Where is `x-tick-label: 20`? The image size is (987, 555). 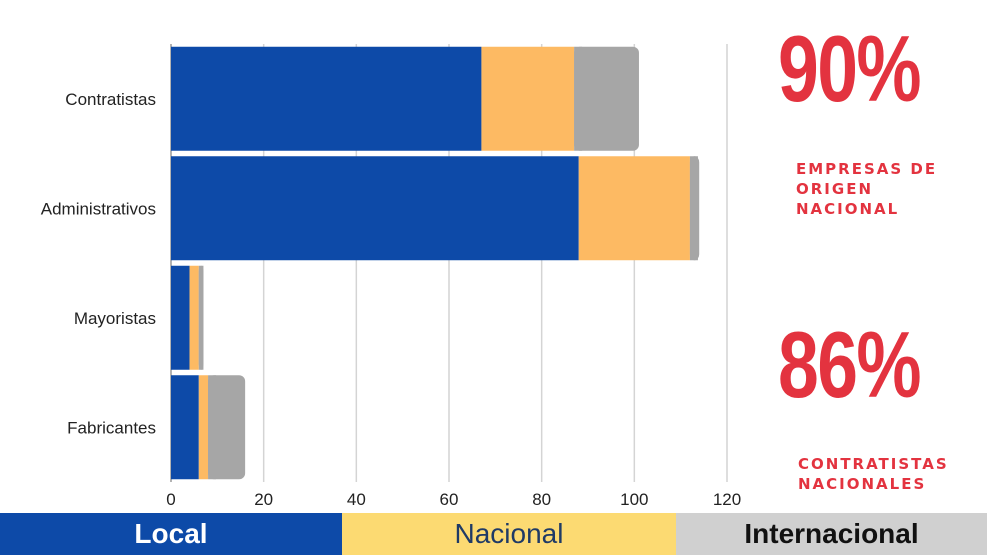 x-tick-label: 20 is located at coordinates (263, 499).